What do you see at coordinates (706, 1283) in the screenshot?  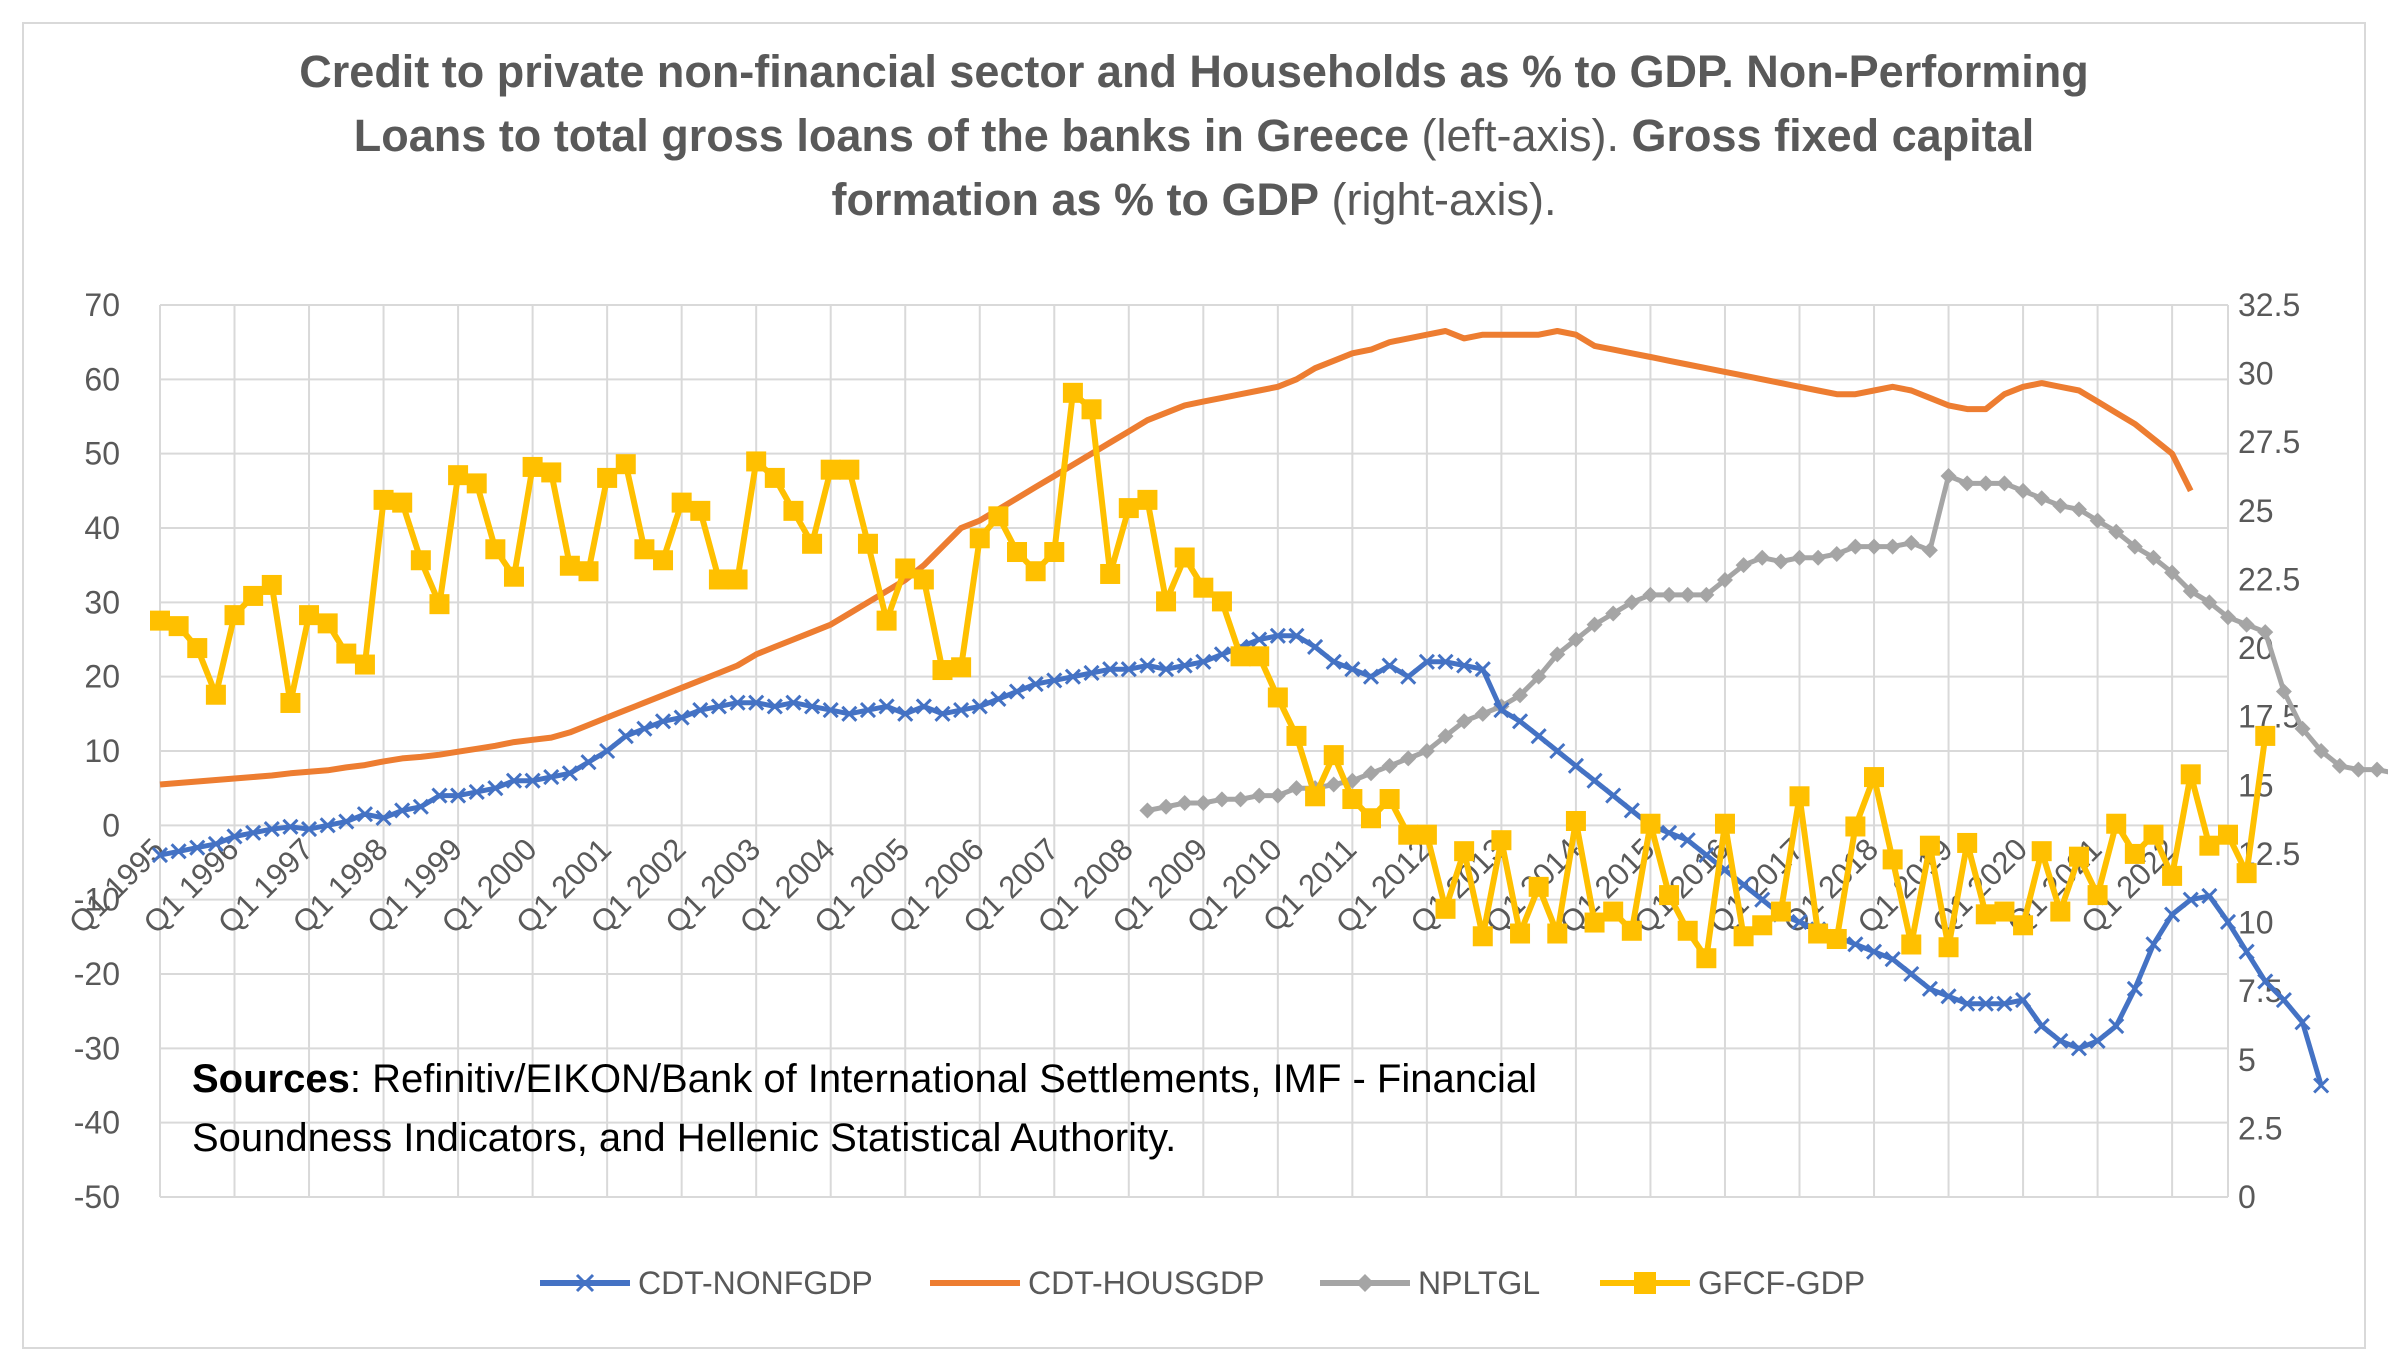 I see `legend-item-CDT-NONFGDP: CDT-NONFGDP` at bounding box center [706, 1283].